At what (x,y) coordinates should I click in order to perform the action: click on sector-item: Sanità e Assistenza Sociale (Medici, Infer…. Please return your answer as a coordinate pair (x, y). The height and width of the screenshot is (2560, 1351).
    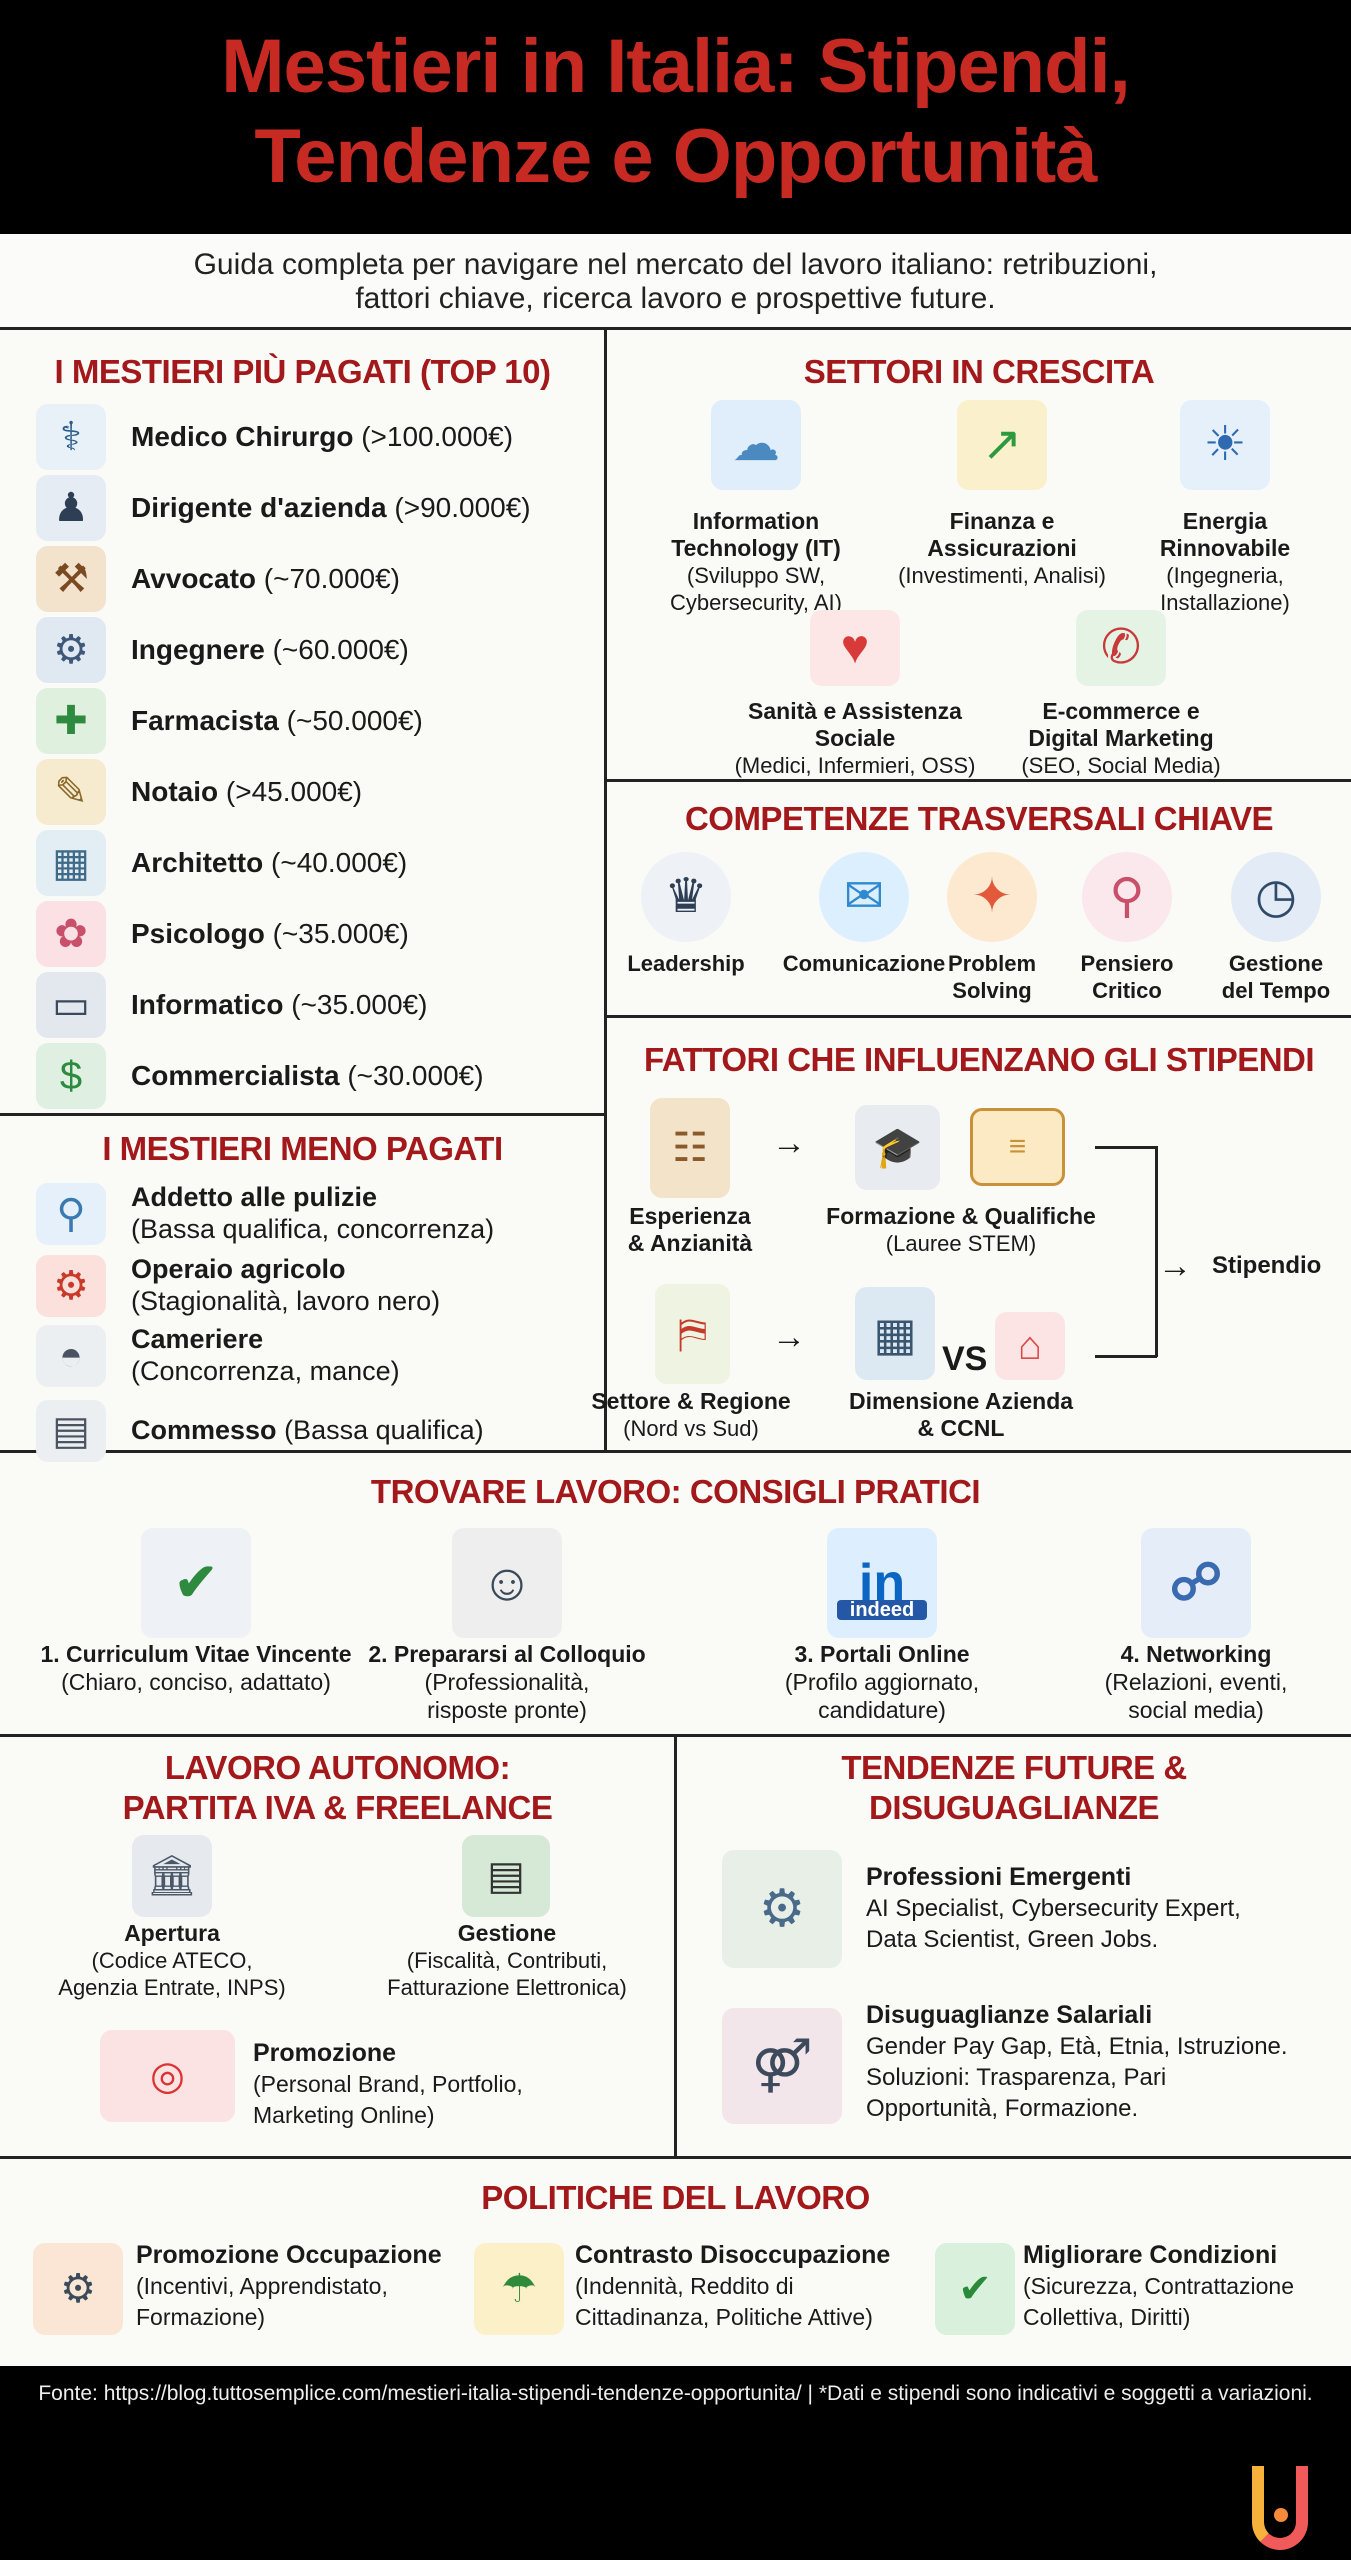
    Looking at the image, I should click on (855, 738).